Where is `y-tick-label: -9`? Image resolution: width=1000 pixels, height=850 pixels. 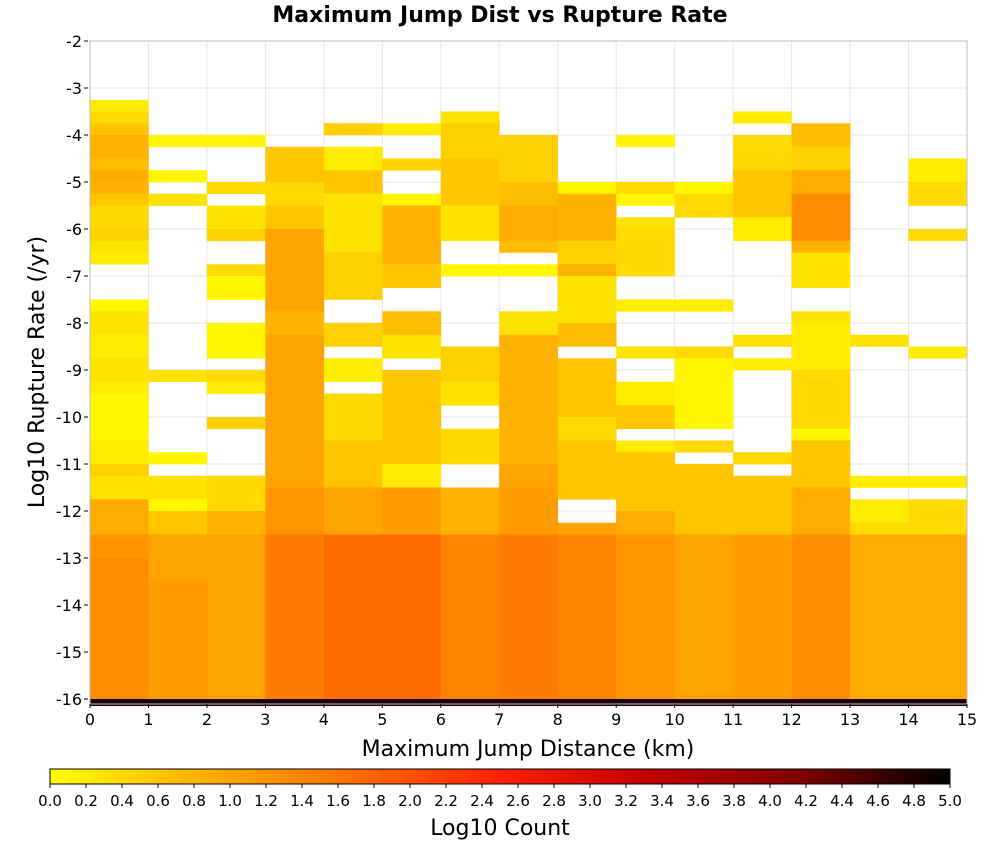
y-tick-label: -9 is located at coordinates (74, 370).